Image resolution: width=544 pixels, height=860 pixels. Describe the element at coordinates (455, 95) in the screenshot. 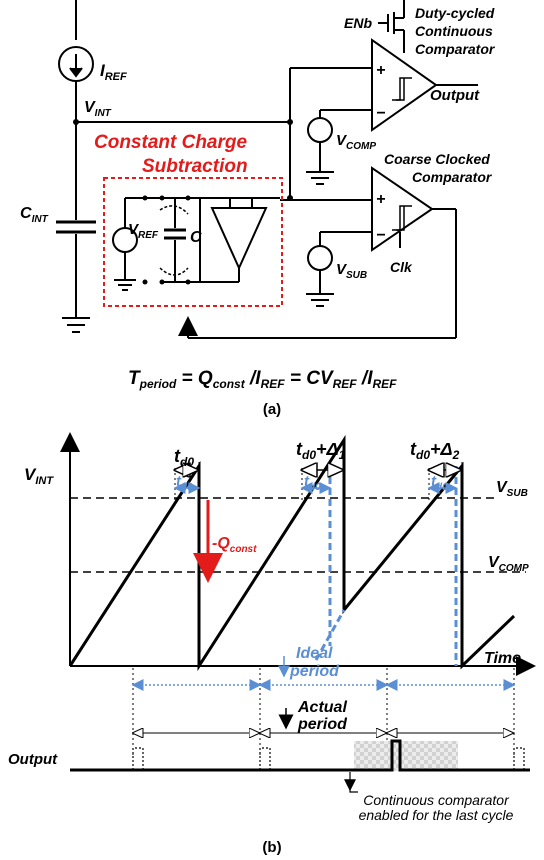

I see `output-label: Output` at that location.